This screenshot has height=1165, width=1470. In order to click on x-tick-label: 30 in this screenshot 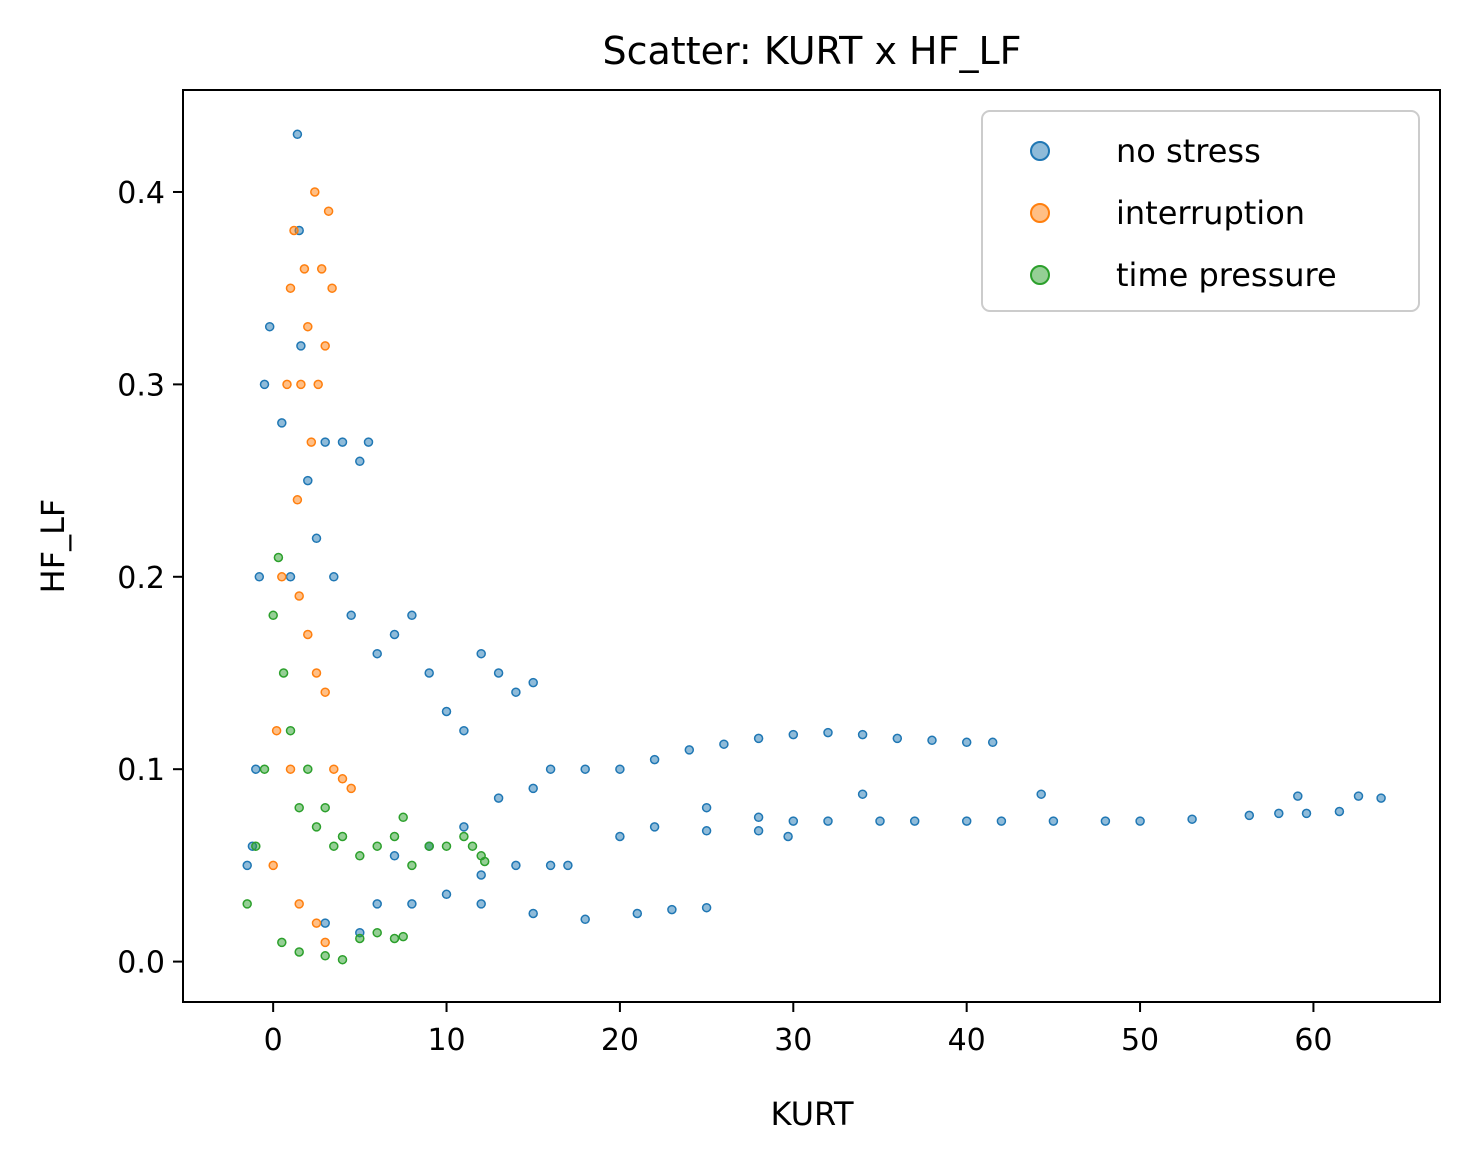, I will do `click(793, 1040)`.